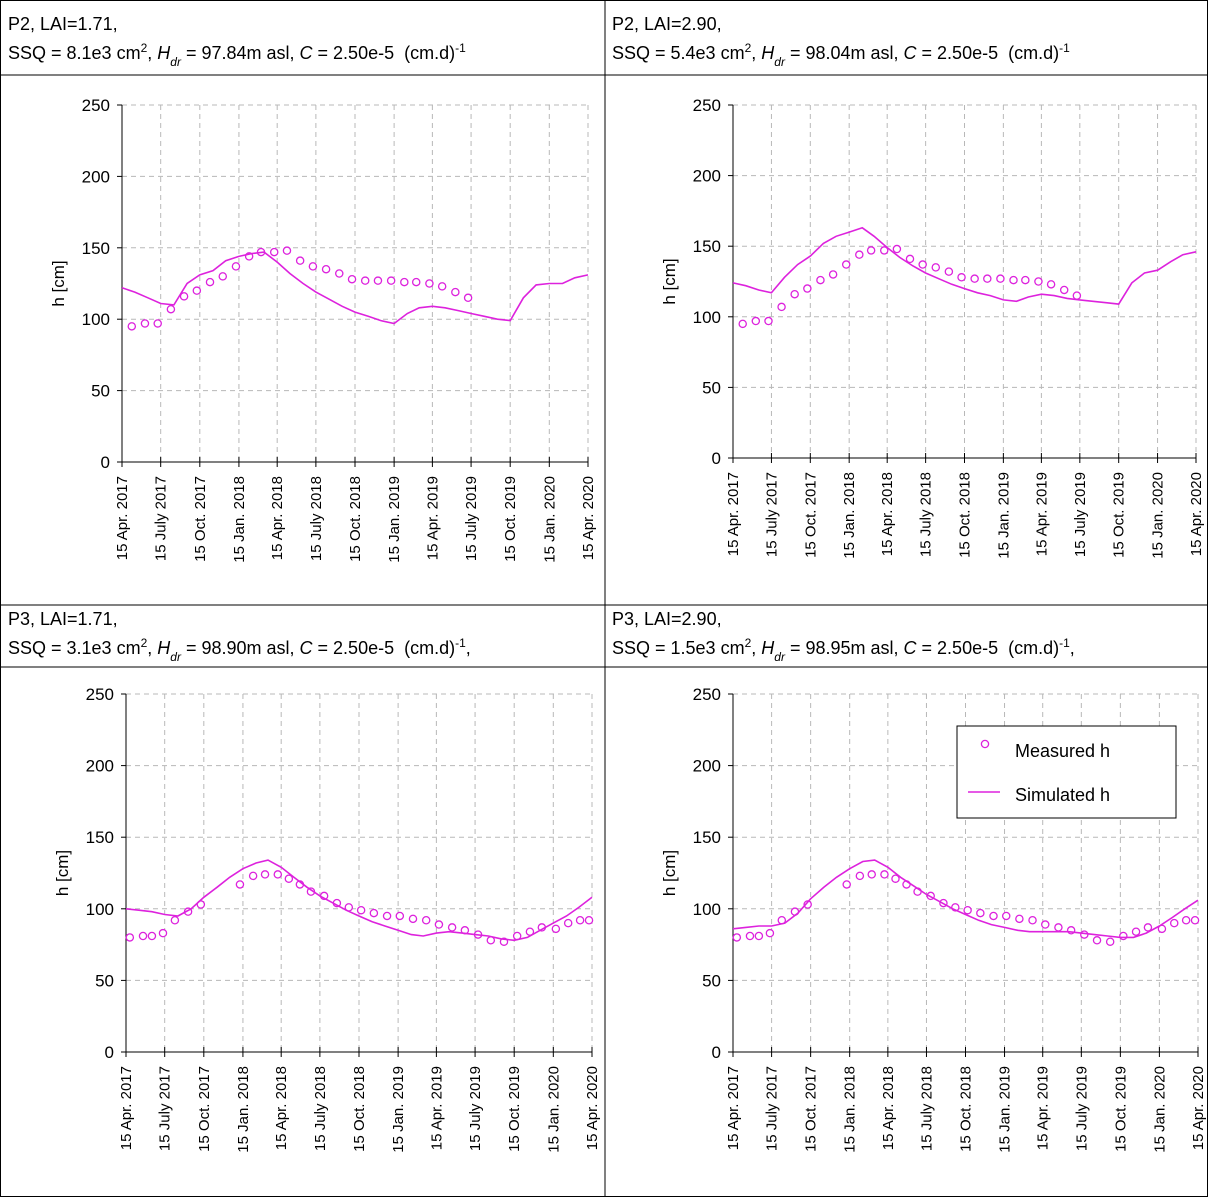  I want to click on x-tick-label: 15 Apr. 2020, so click(592, 1108).